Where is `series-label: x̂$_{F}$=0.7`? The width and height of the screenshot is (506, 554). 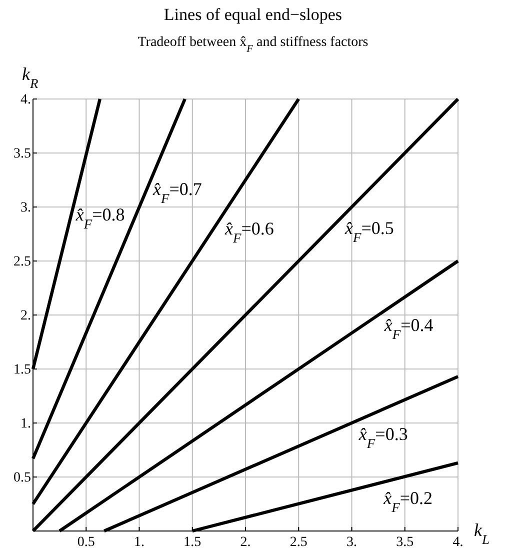
series-label: x̂$_{F}$=0.7 is located at coordinates (177, 192).